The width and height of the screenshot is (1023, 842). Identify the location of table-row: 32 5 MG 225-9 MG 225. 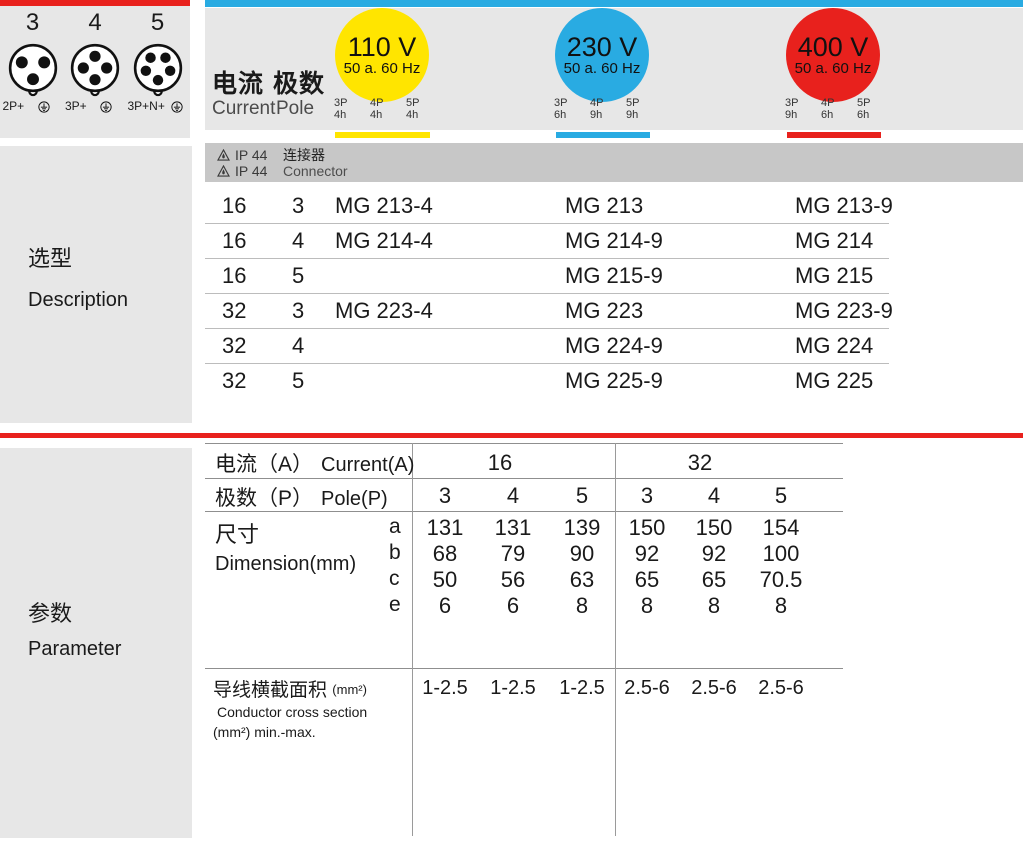
(547, 381).